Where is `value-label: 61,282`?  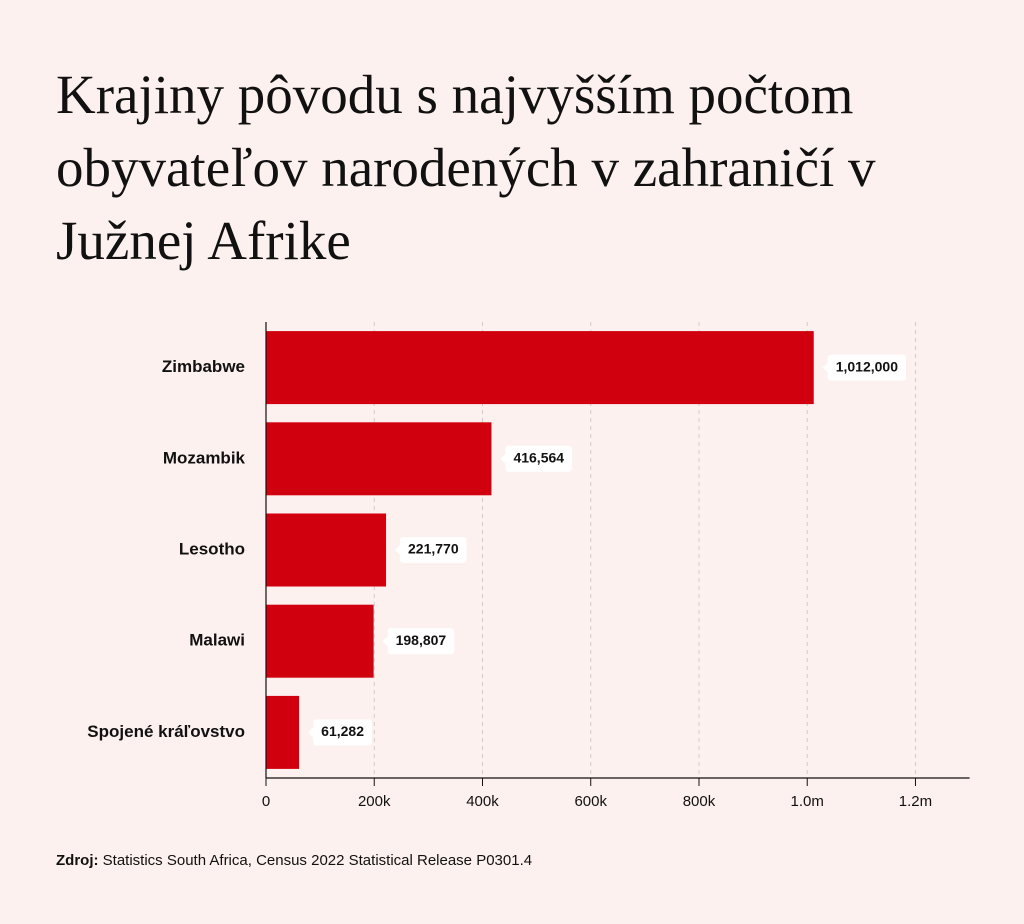 value-label: 61,282 is located at coordinates (342, 731).